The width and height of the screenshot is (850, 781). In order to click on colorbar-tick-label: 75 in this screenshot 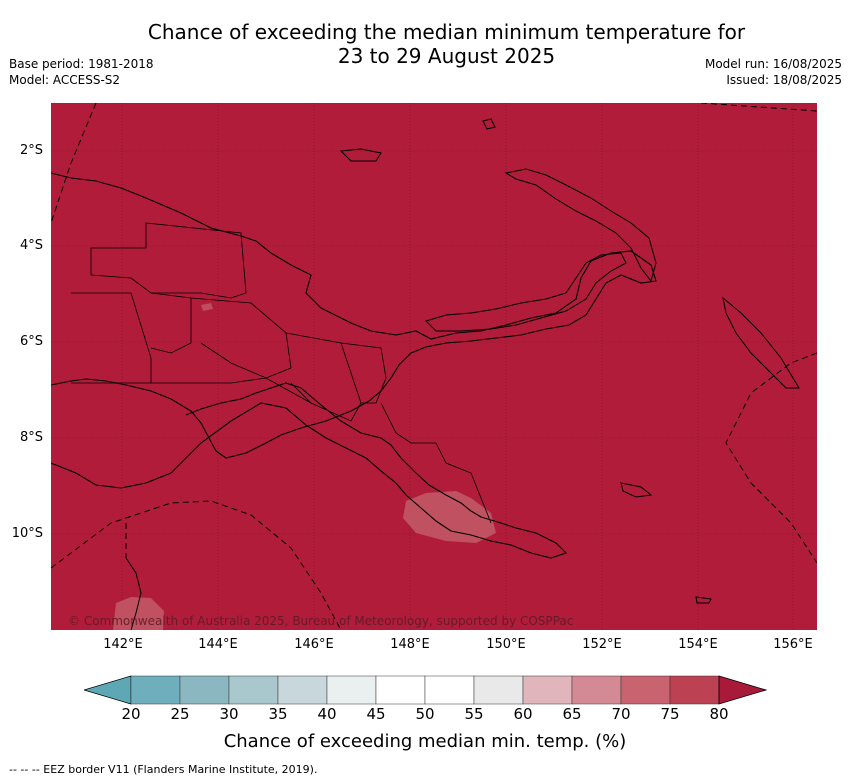, I will do `click(670, 714)`.